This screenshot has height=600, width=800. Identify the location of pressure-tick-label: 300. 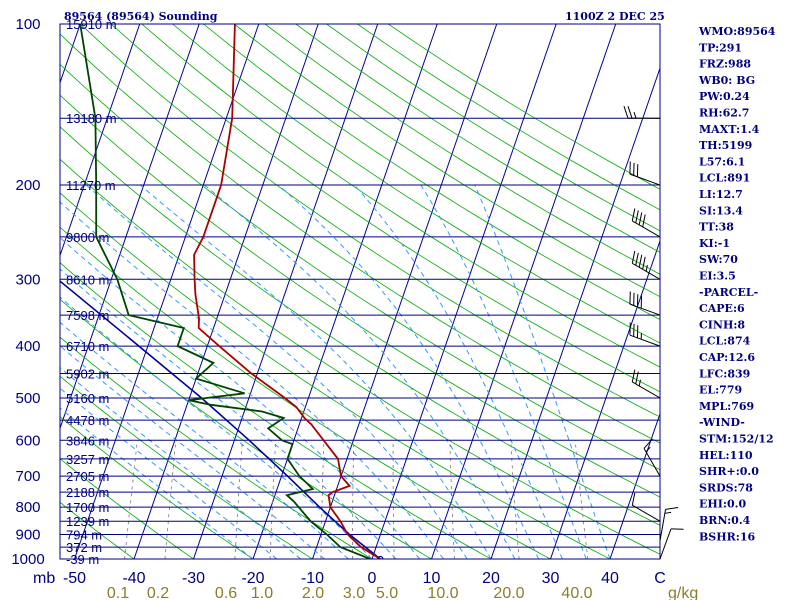
(27, 279).